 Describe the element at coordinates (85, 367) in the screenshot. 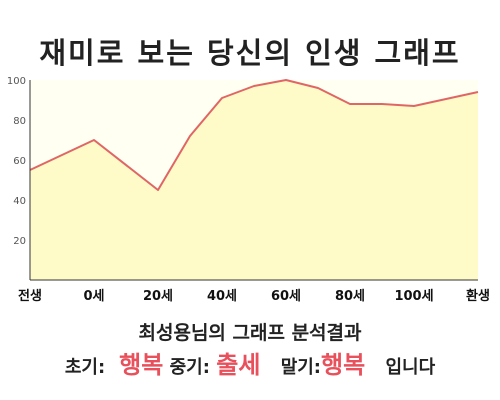

I see `early-label: 초기:` at that location.